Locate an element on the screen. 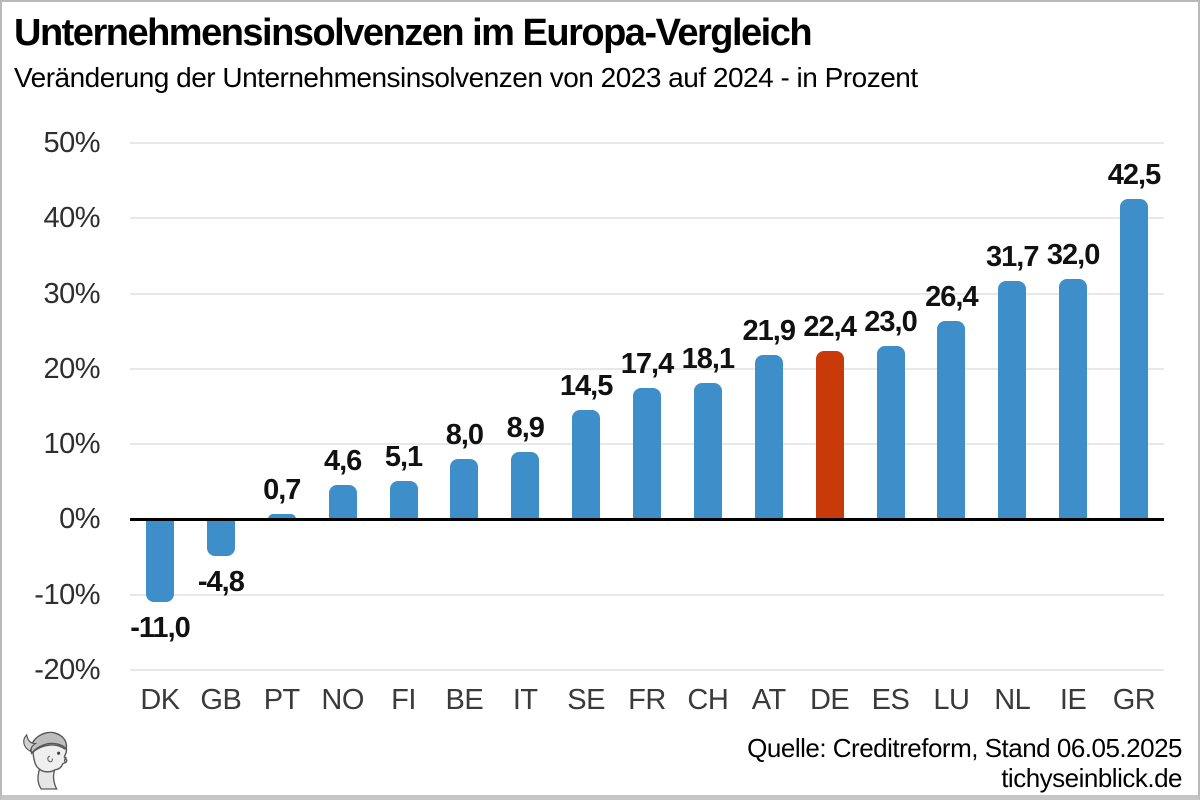 This screenshot has width=1200, height=800. bar-value-label-DE: 22,4 is located at coordinates (829, 326).